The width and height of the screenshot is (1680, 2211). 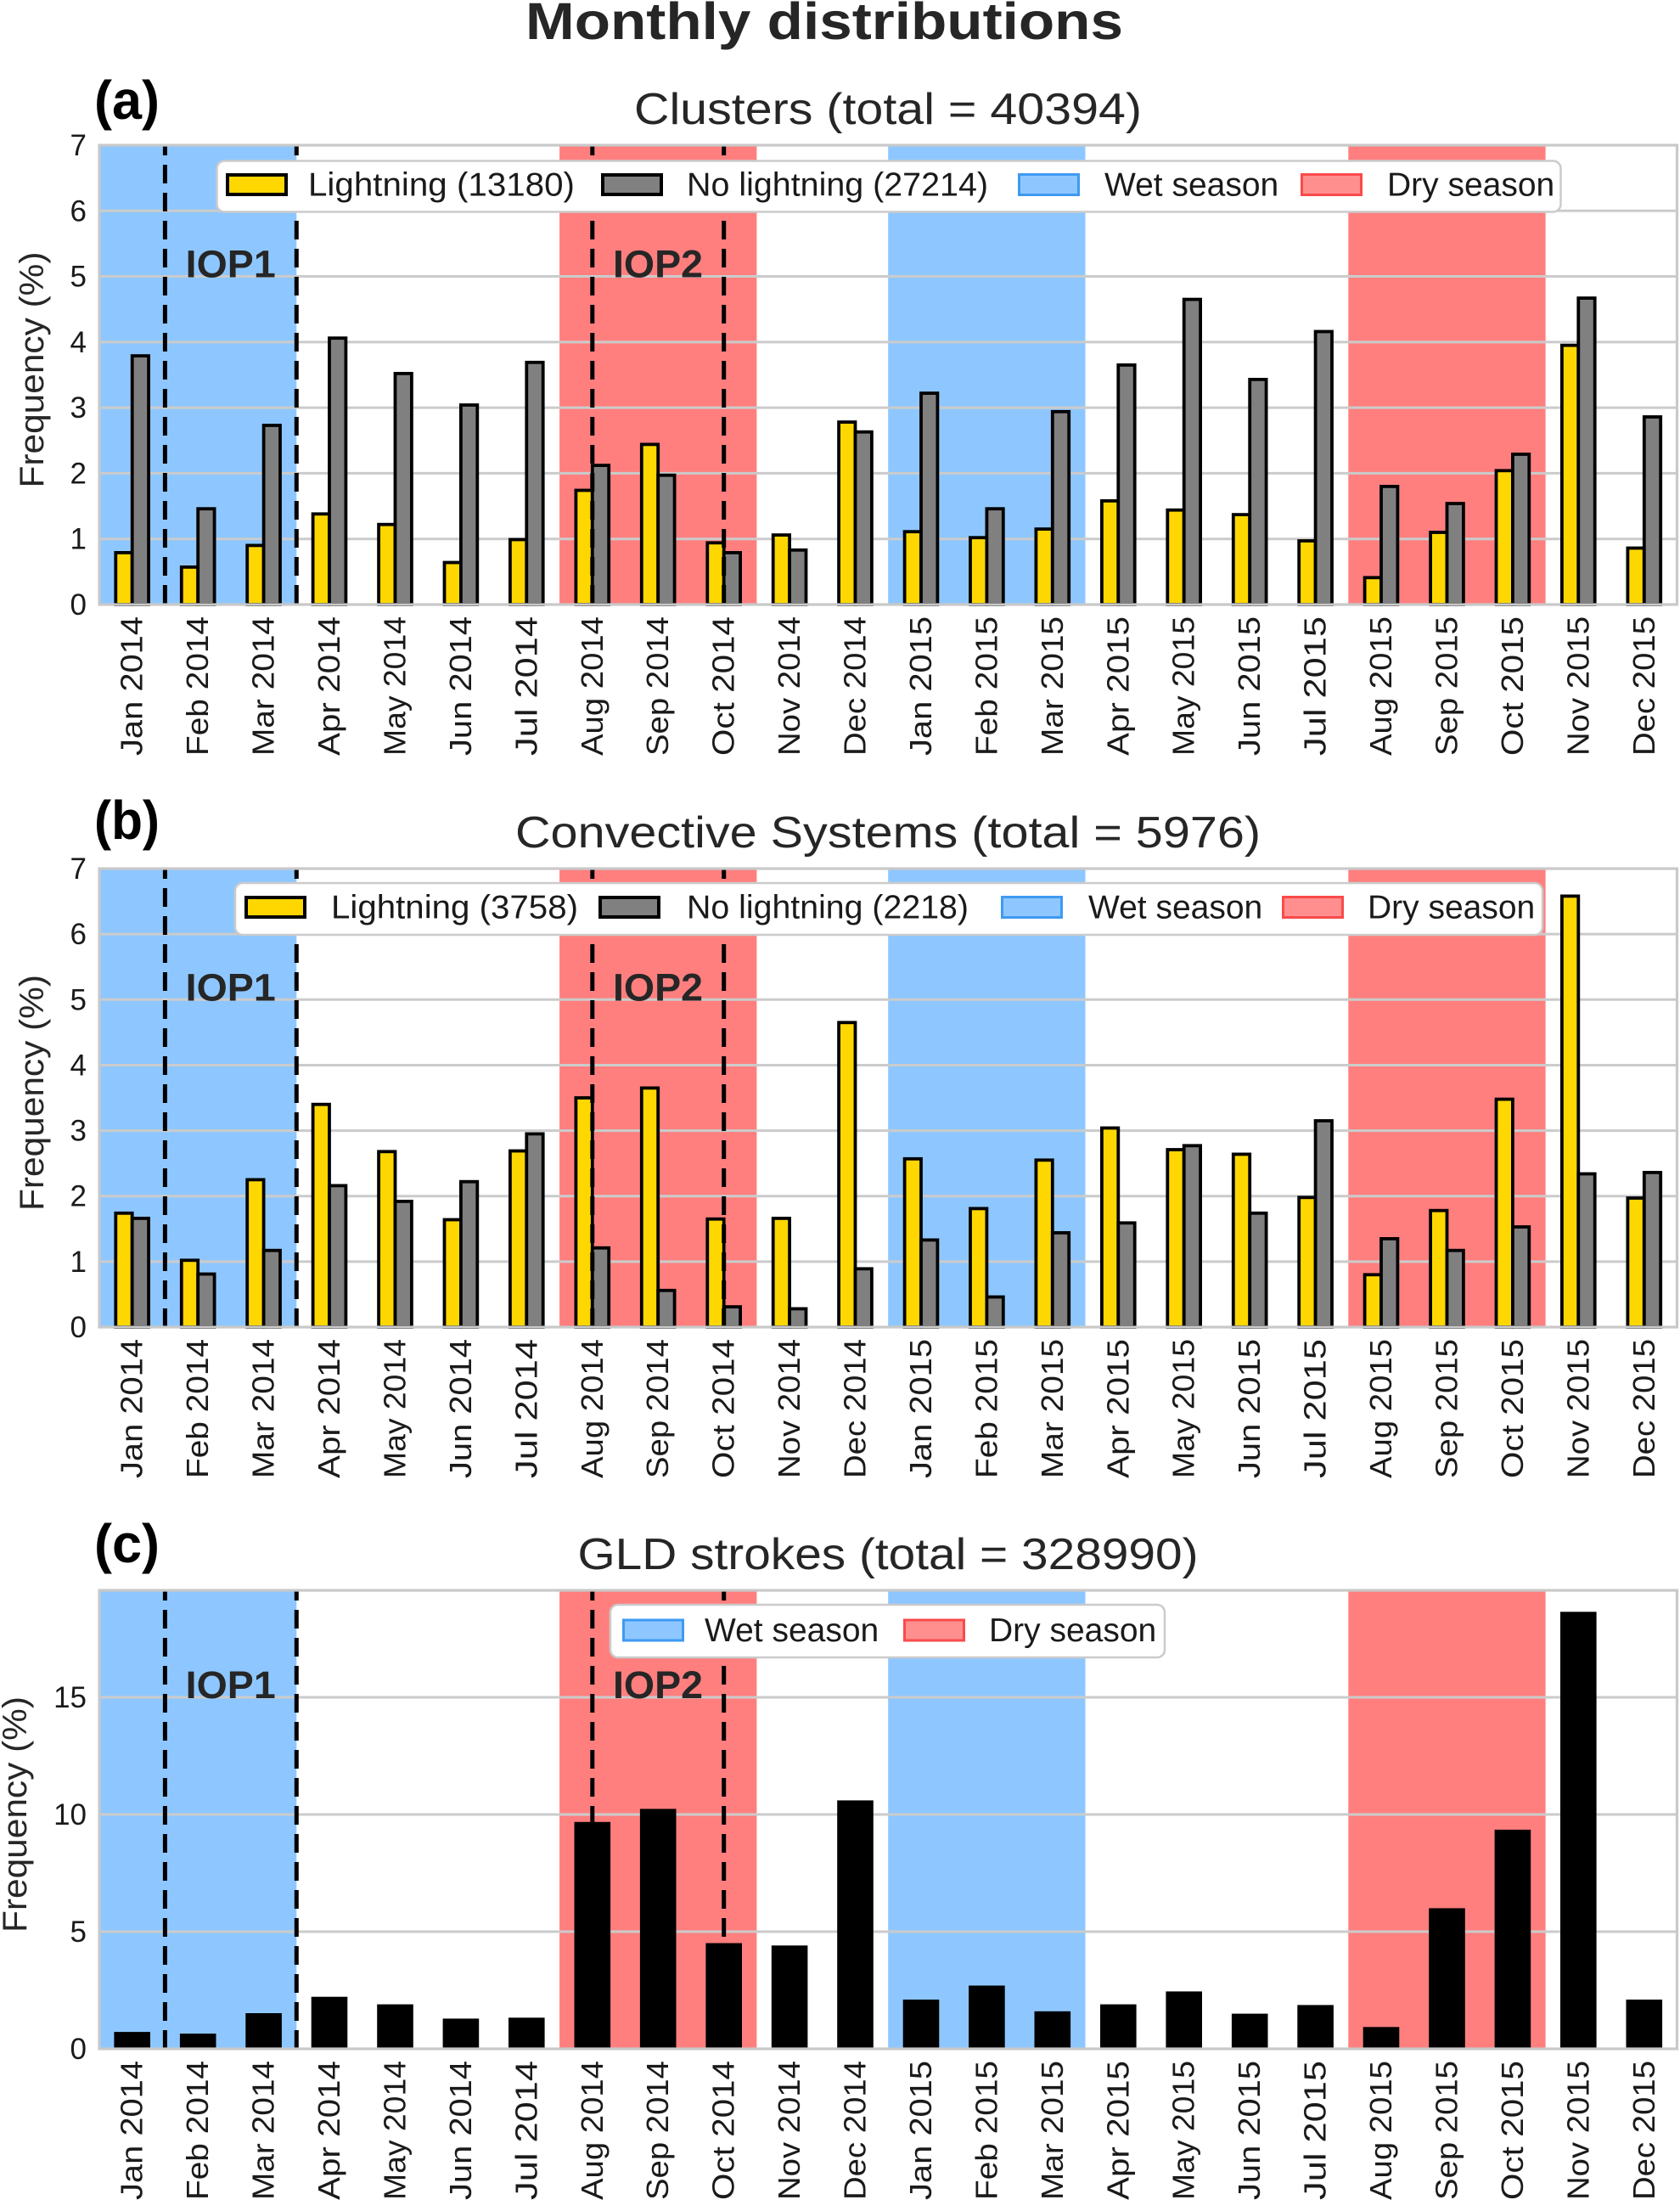 I want to click on svg-text: (c), so click(x=127, y=1543).